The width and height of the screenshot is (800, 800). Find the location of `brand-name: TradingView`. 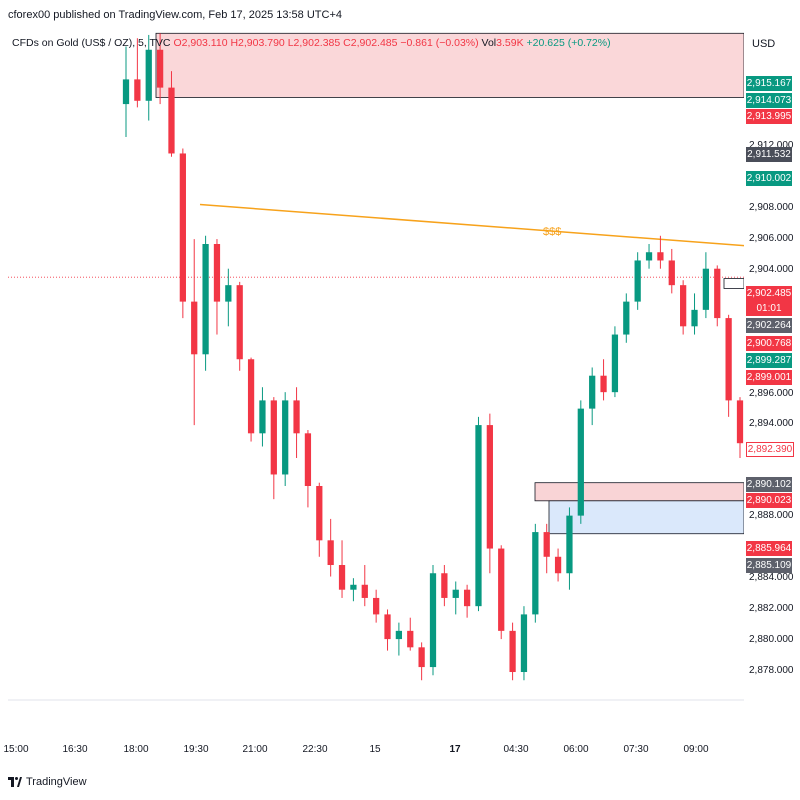

brand-name: TradingView is located at coordinates (56, 782).